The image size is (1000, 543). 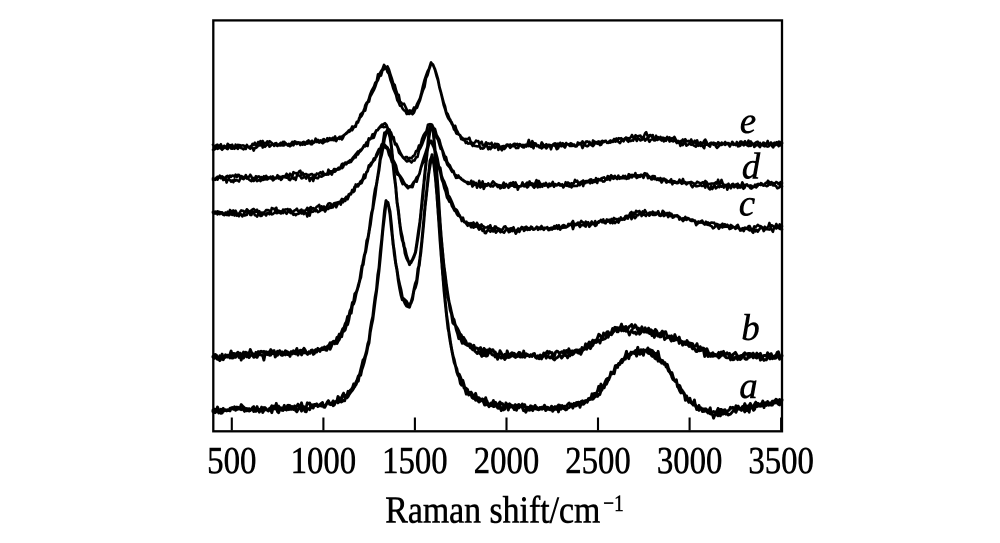 What do you see at coordinates (751, 166) in the screenshot?
I see `svg-text: d` at bounding box center [751, 166].